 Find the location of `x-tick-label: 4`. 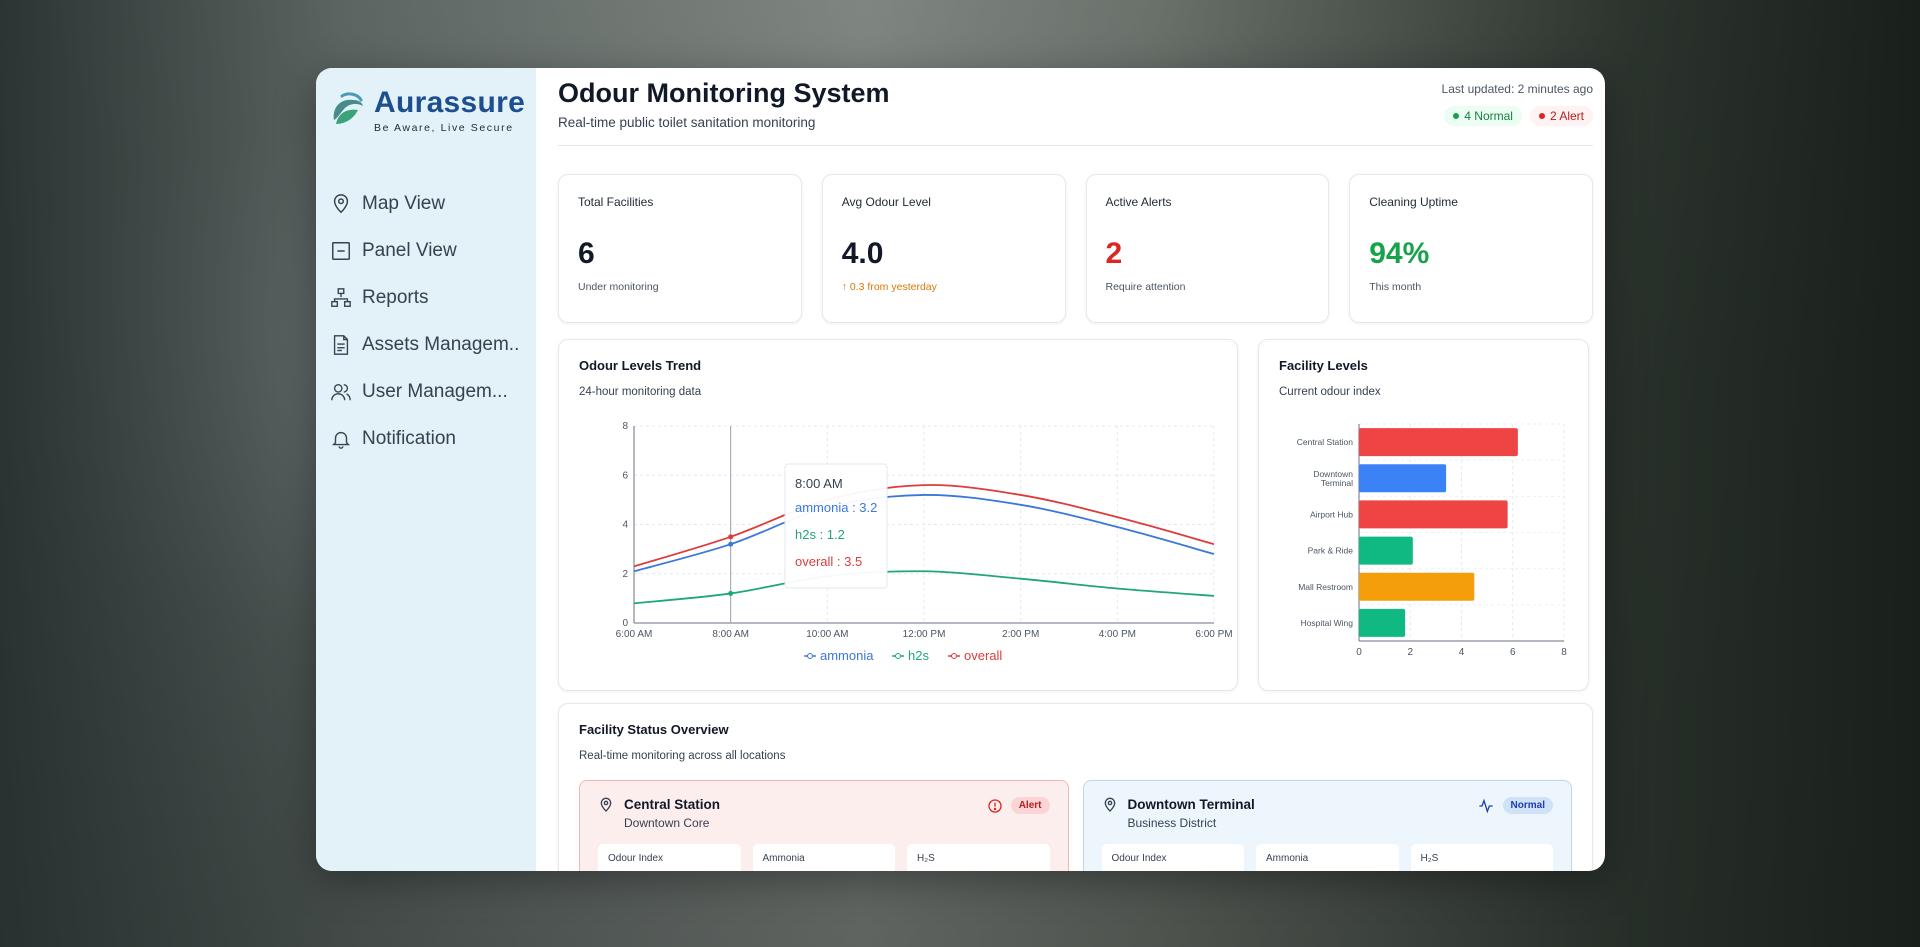

x-tick-label: 4 is located at coordinates (1462, 652).